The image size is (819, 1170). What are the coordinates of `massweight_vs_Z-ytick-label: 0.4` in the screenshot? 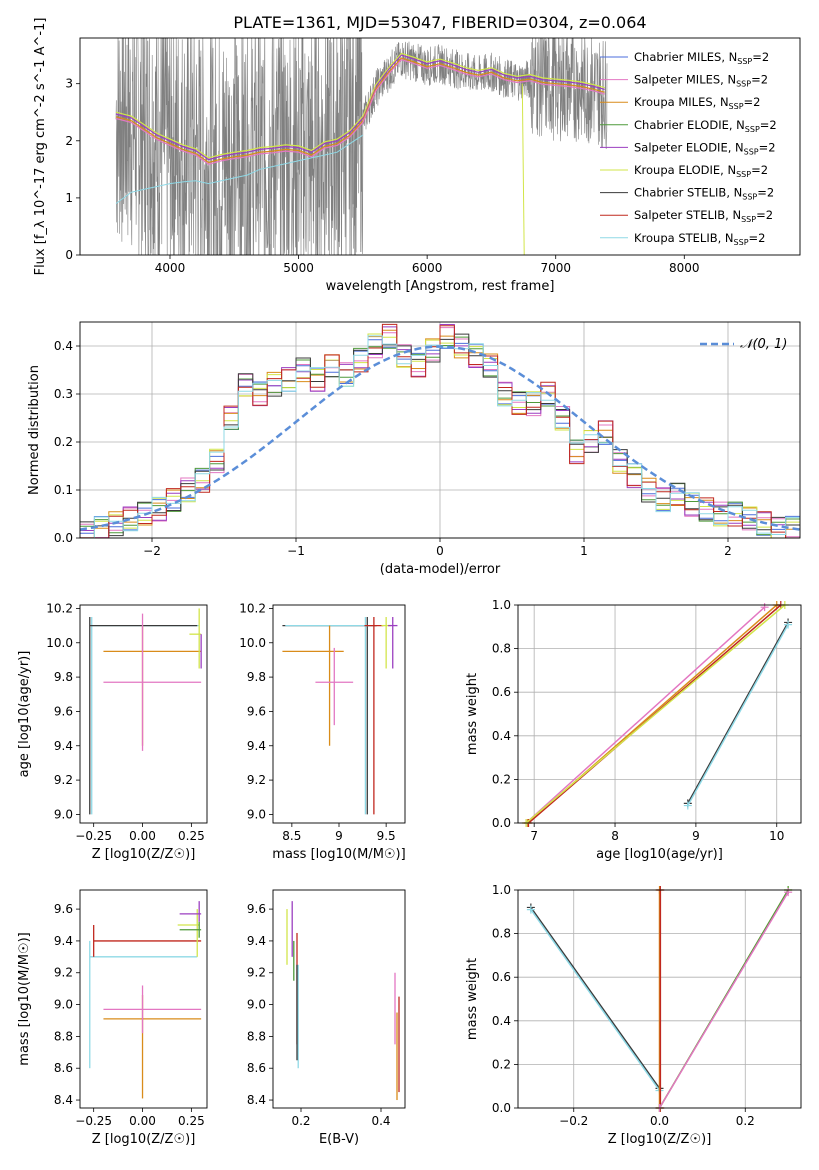 It's located at (501, 1021).